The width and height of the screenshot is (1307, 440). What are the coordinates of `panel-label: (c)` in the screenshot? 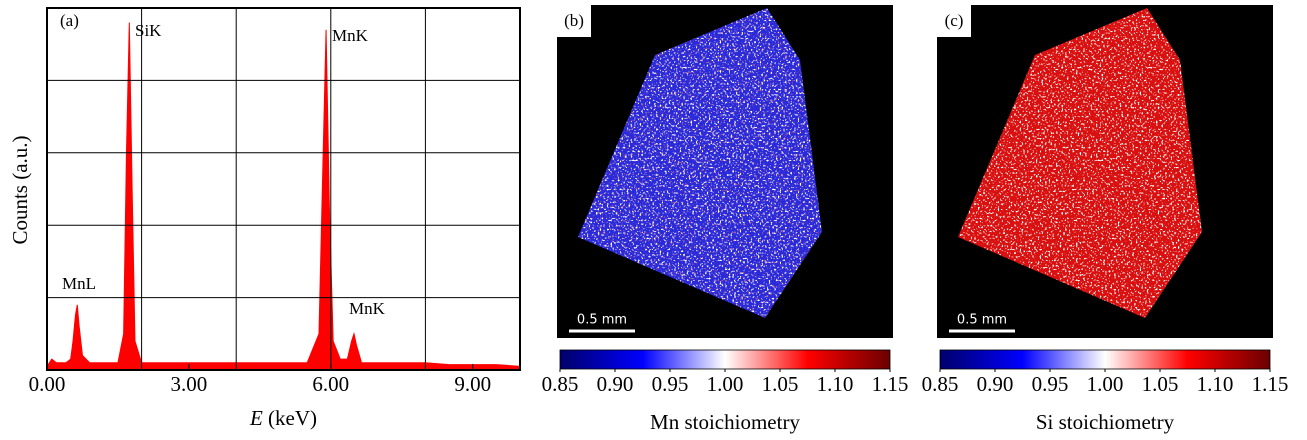 It's located at (954, 20).